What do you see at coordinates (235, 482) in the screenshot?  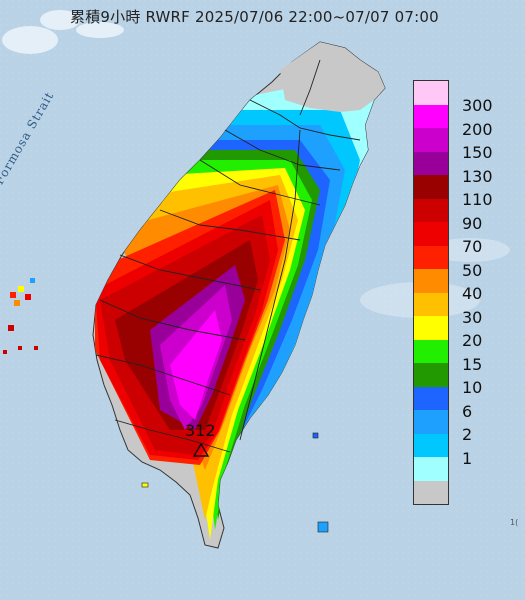 I see `eastern-islands` at bounding box center [235, 482].